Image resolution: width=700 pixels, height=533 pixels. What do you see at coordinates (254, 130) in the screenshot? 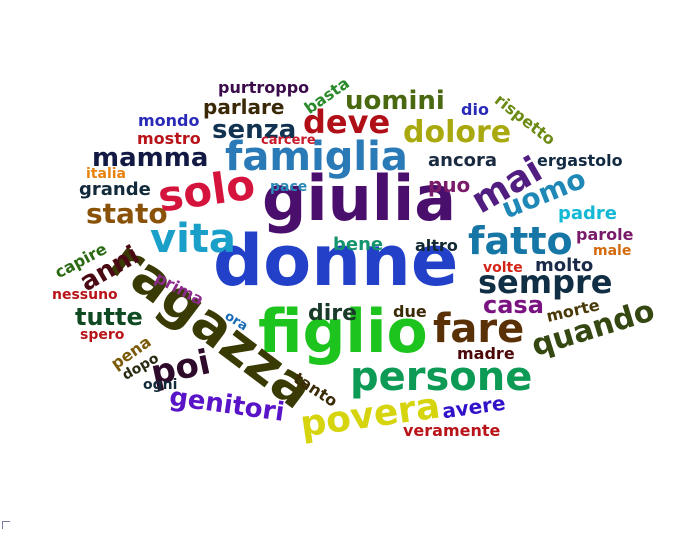
I see `word-senza: senza` at bounding box center [254, 130].